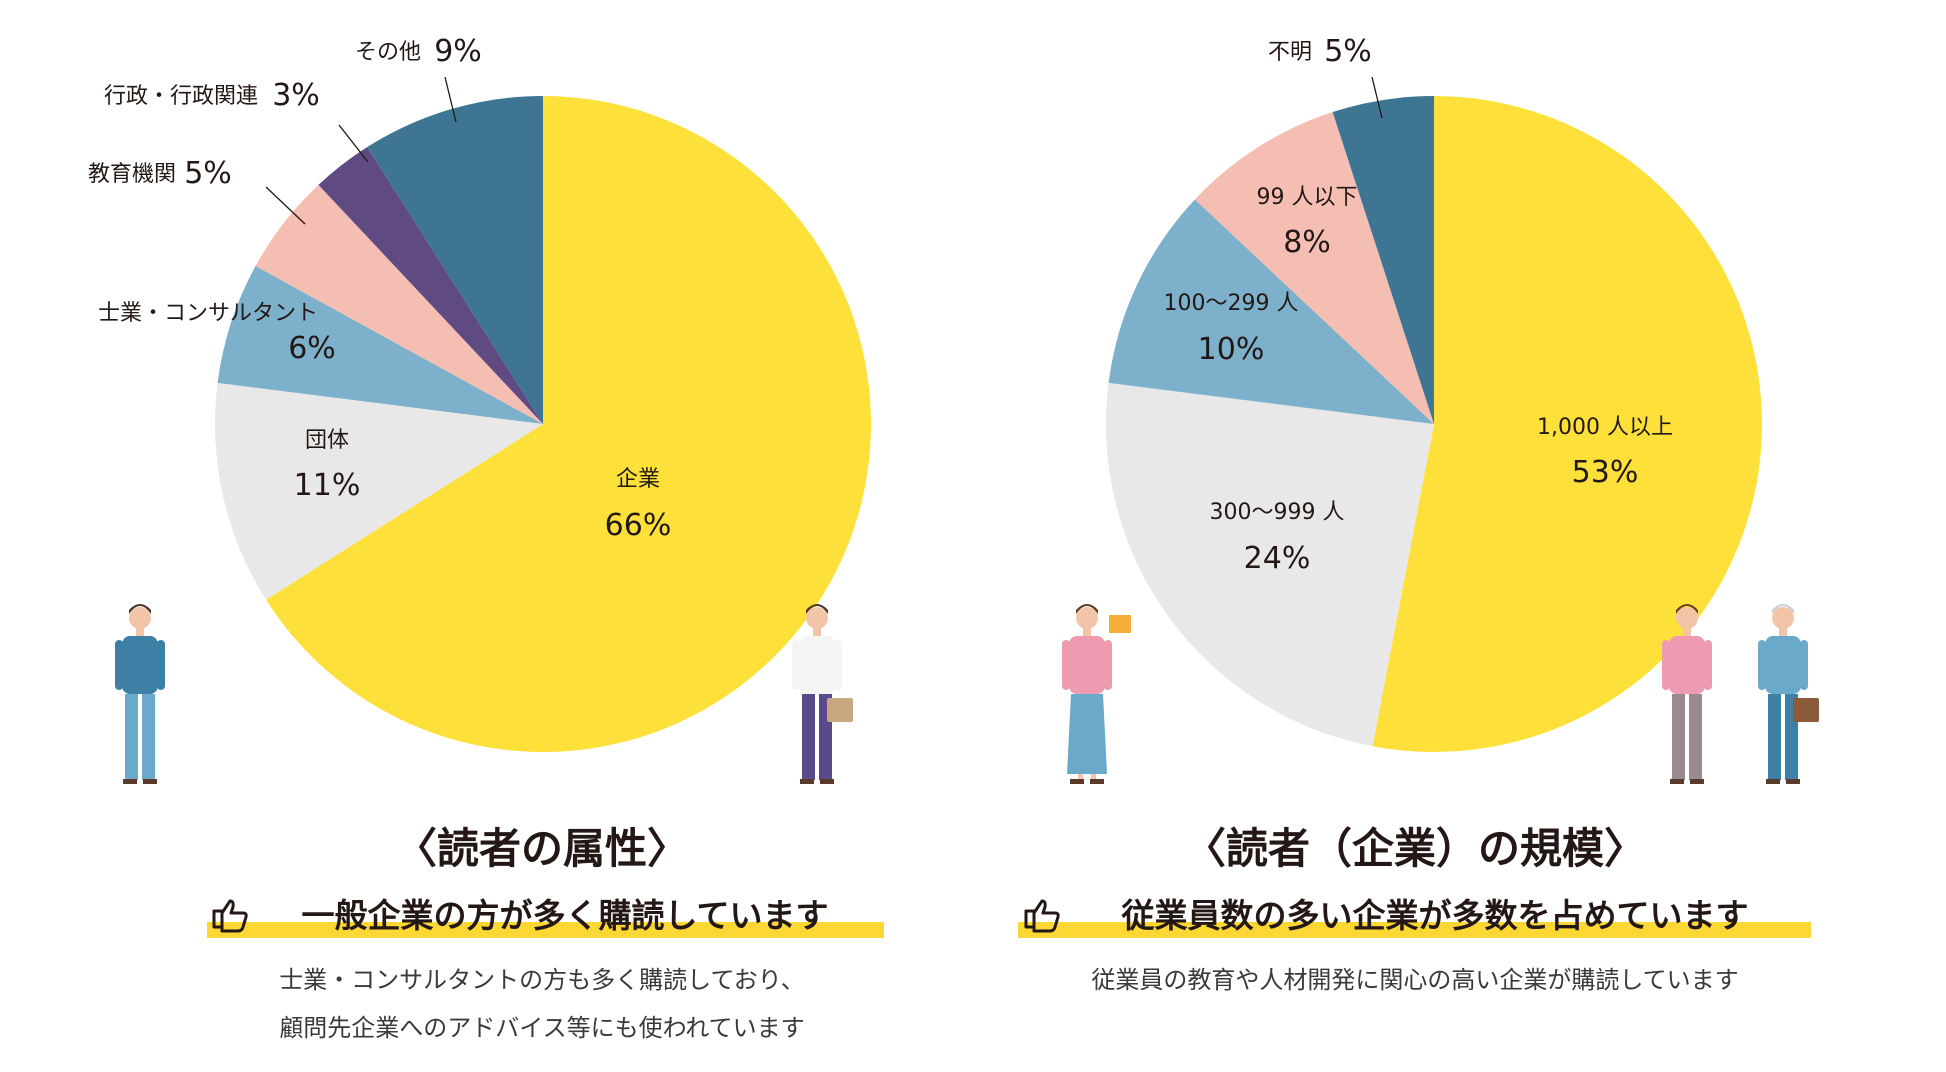 This screenshot has width=1946, height=1072. I want to click on label-other: その他, so click(388, 52).